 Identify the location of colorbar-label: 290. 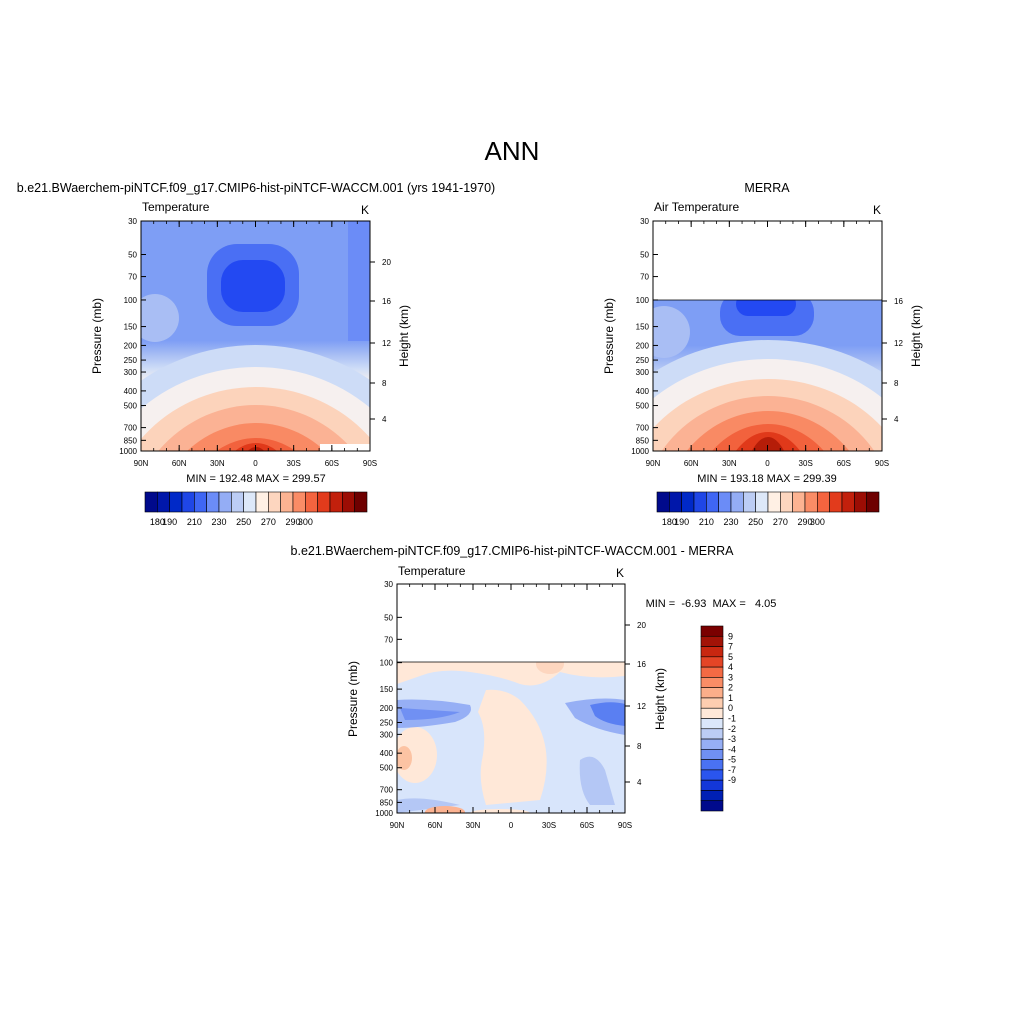
(804, 522).